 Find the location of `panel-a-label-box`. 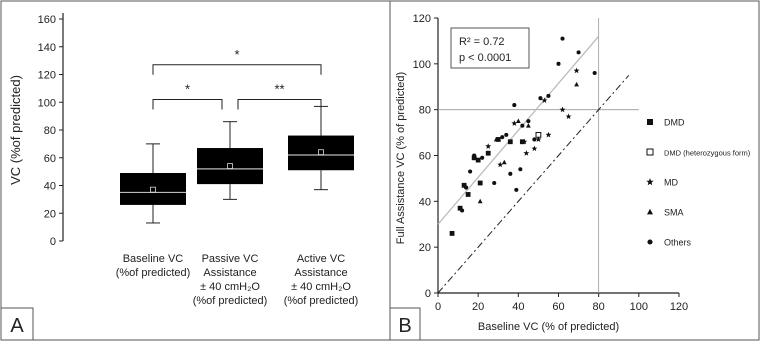

panel-a-label-box is located at coordinates (17, 324).